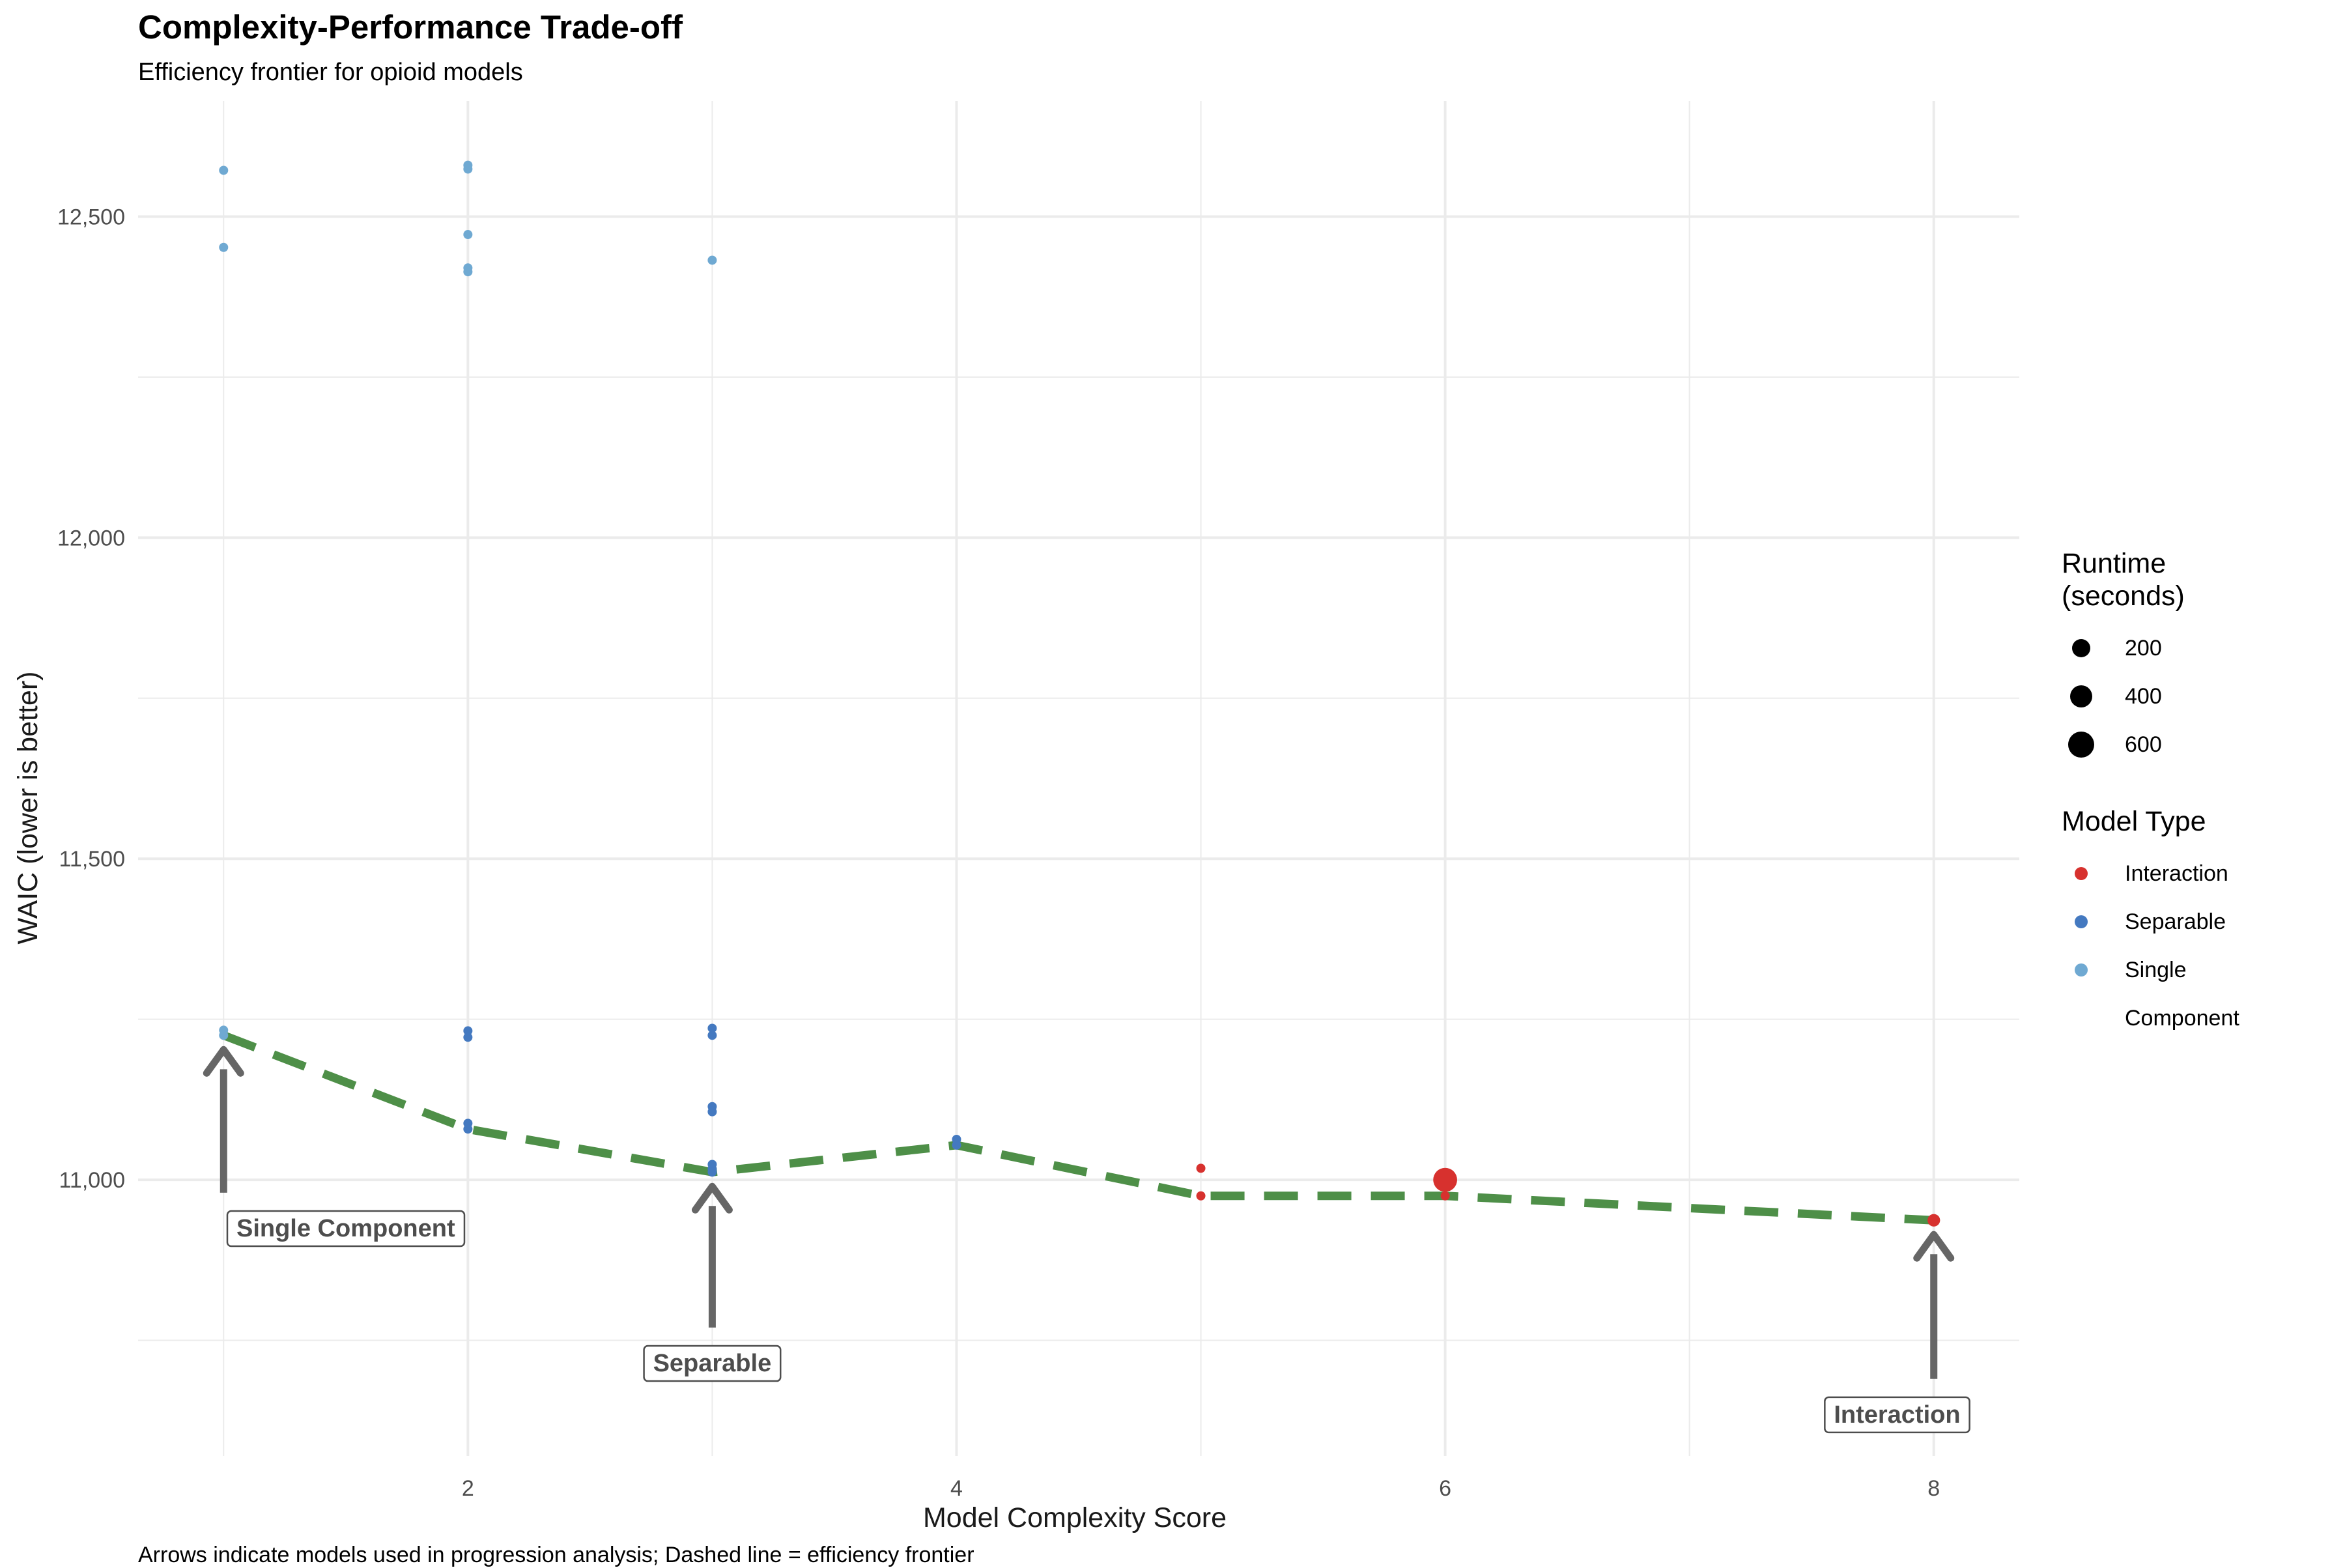  I want to click on frontier-line, so click(1078, 1128).